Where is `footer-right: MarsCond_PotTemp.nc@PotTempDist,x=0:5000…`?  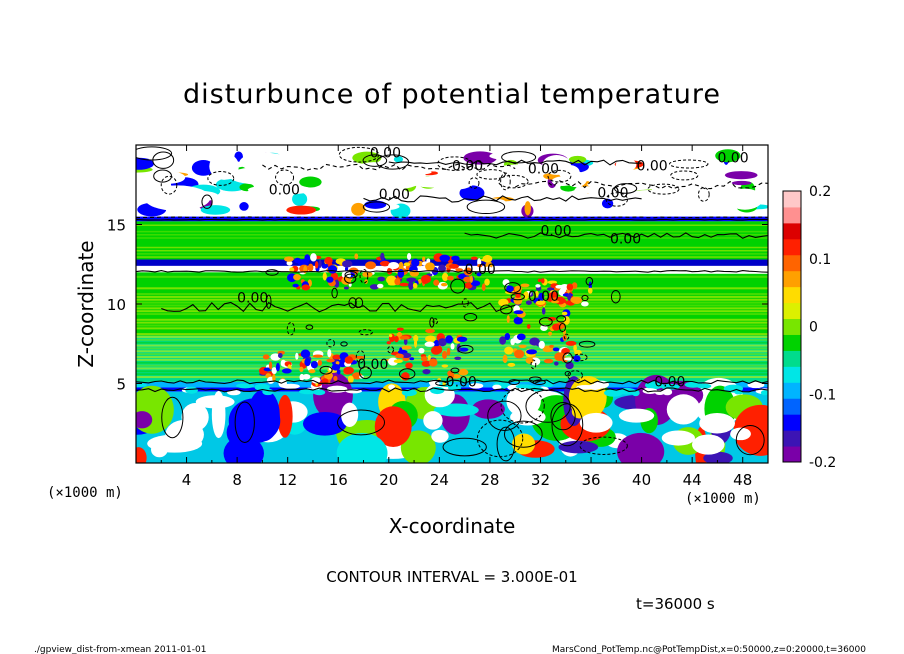 footer-right: MarsCond_PotTemp.nc@PotTempDist,x=0:5000… is located at coordinates (709, 649).